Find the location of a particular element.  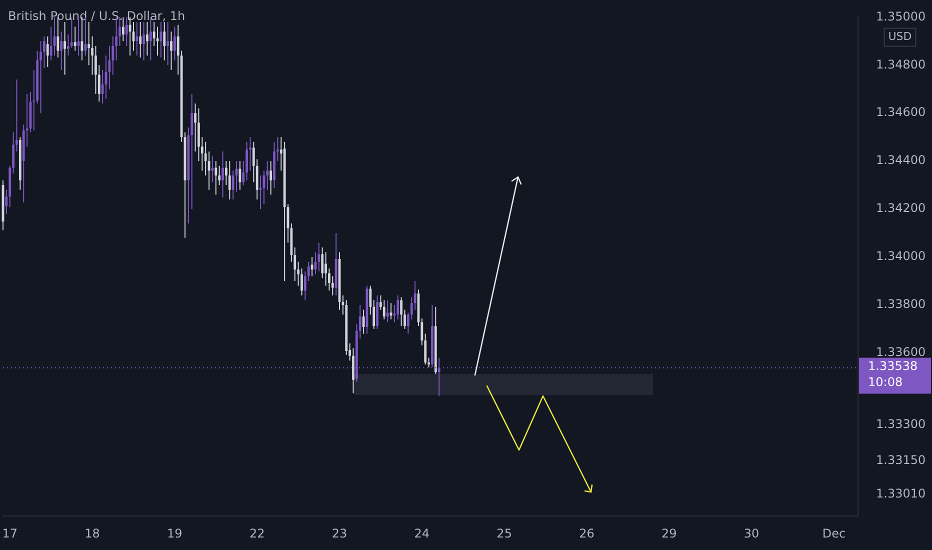

x-tick-label: 22 is located at coordinates (257, 533).